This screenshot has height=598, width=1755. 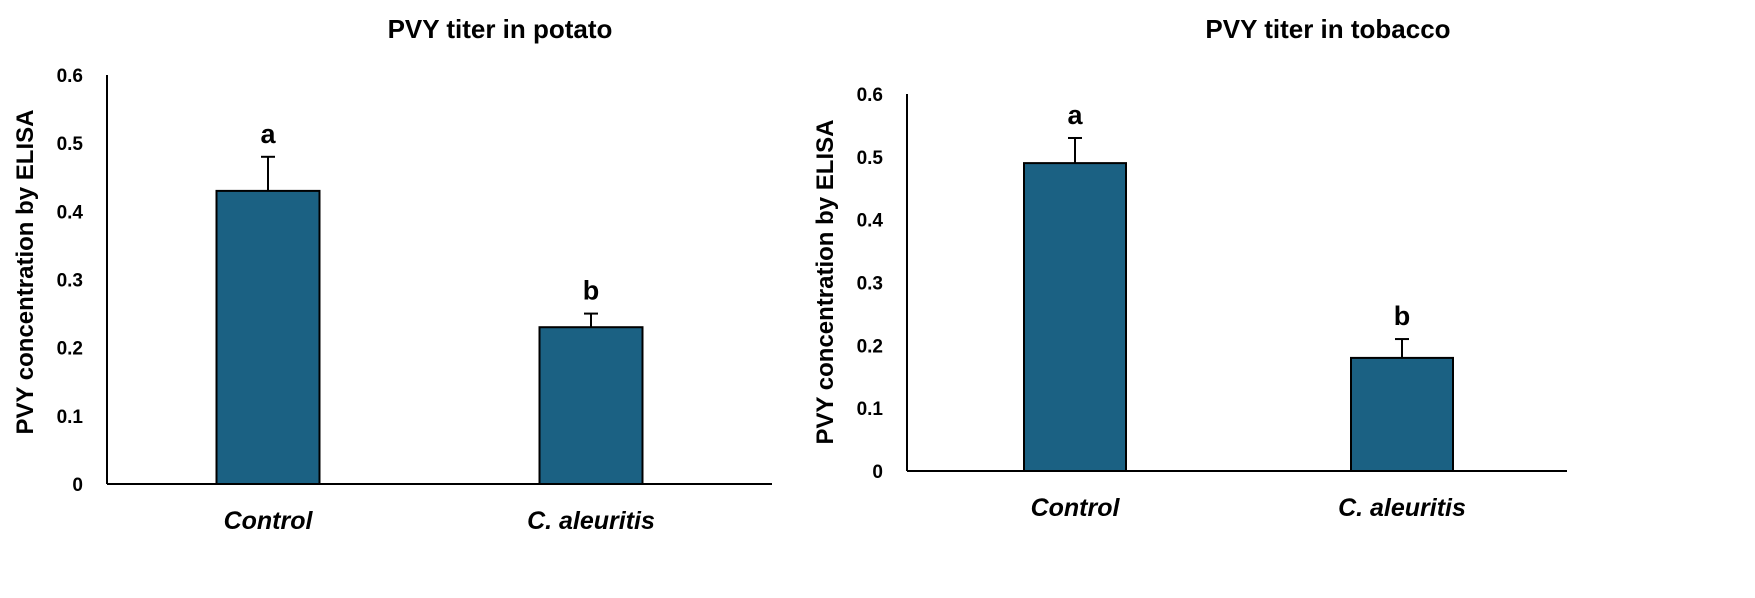 I want to click on tobacco-error-bar-c-aleuritis, so click(x=1402, y=348).